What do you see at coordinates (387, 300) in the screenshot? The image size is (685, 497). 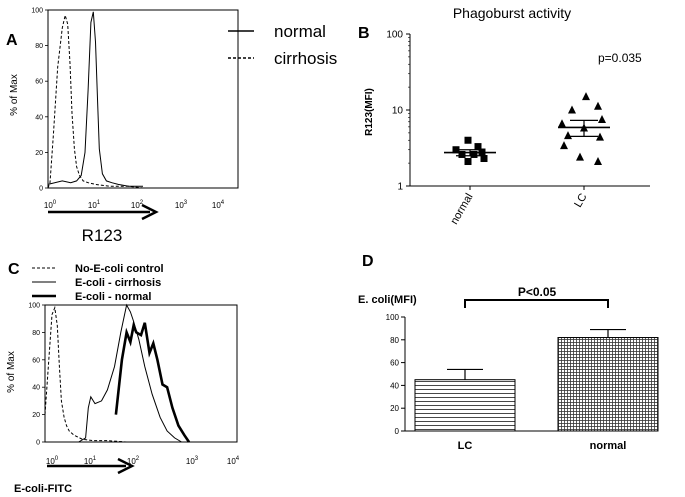 I see `panel-d-ylabel: E. coli(MFI)` at bounding box center [387, 300].